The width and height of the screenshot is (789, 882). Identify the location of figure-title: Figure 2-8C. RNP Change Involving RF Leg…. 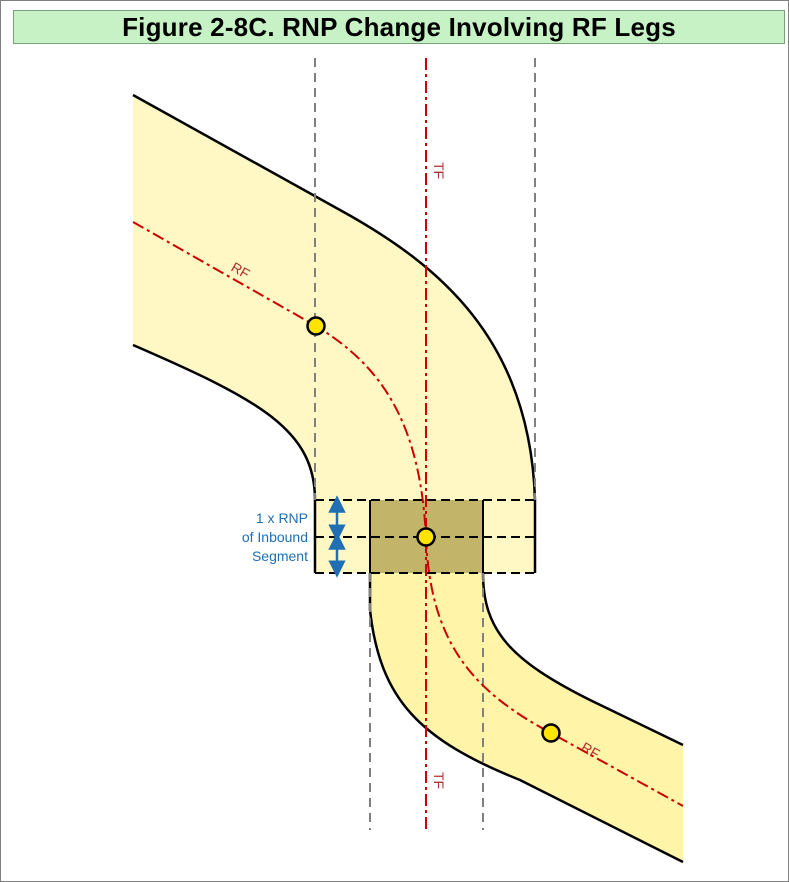
(399, 27).